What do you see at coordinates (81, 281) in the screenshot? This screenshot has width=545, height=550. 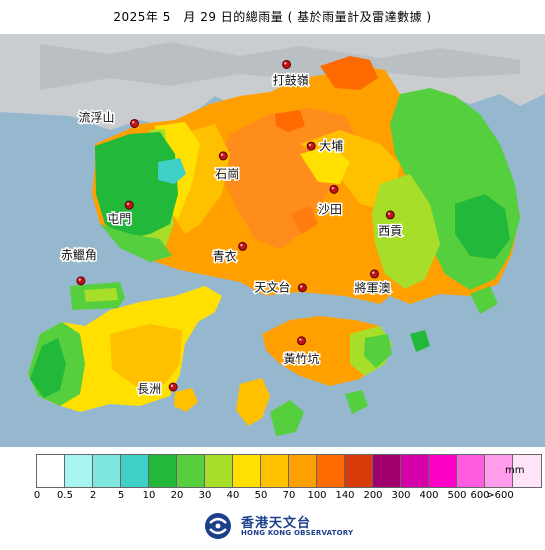 I see `station-marker-chek-lap-kok` at bounding box center [81, 281].